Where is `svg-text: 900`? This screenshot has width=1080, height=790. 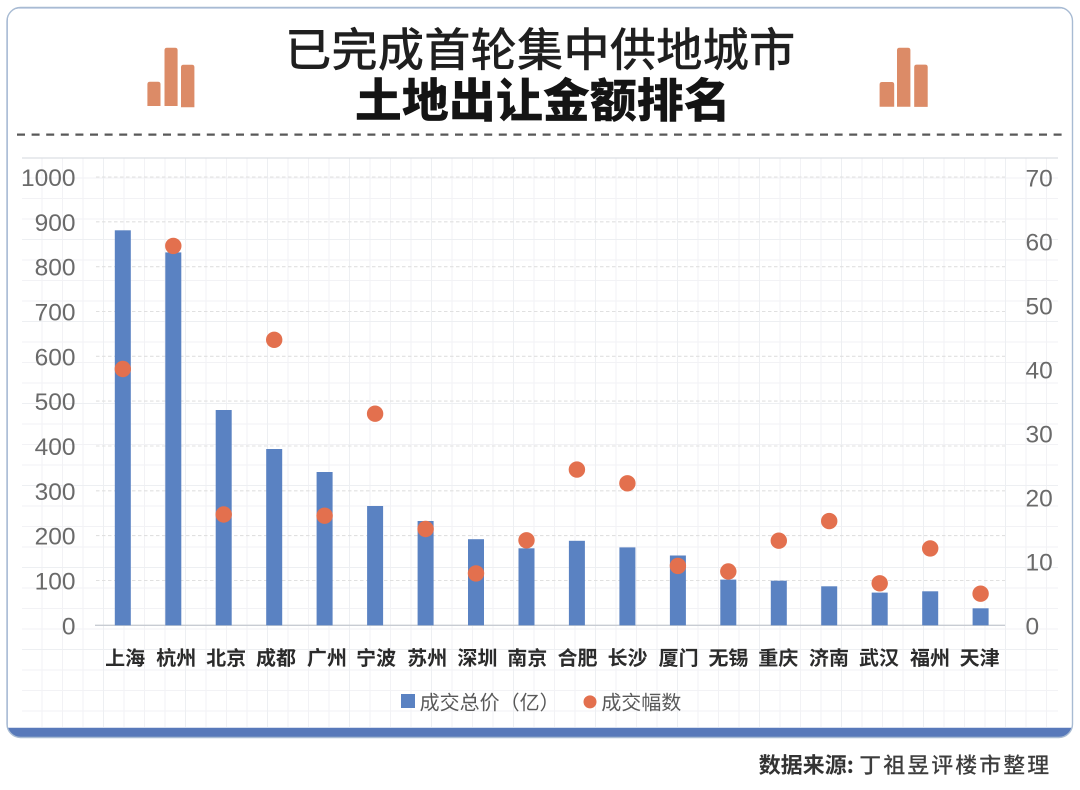 svg-text: 900 is located at coordinates (55, 223).